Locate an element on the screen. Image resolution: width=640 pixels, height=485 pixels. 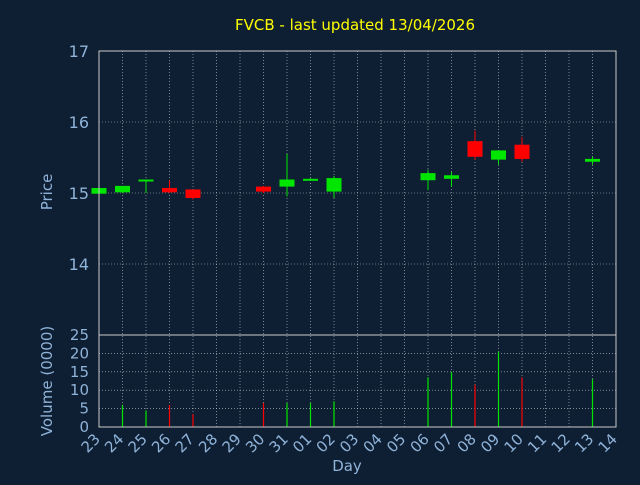
x-tick-label: 27 is located at coordinates (185, 443).